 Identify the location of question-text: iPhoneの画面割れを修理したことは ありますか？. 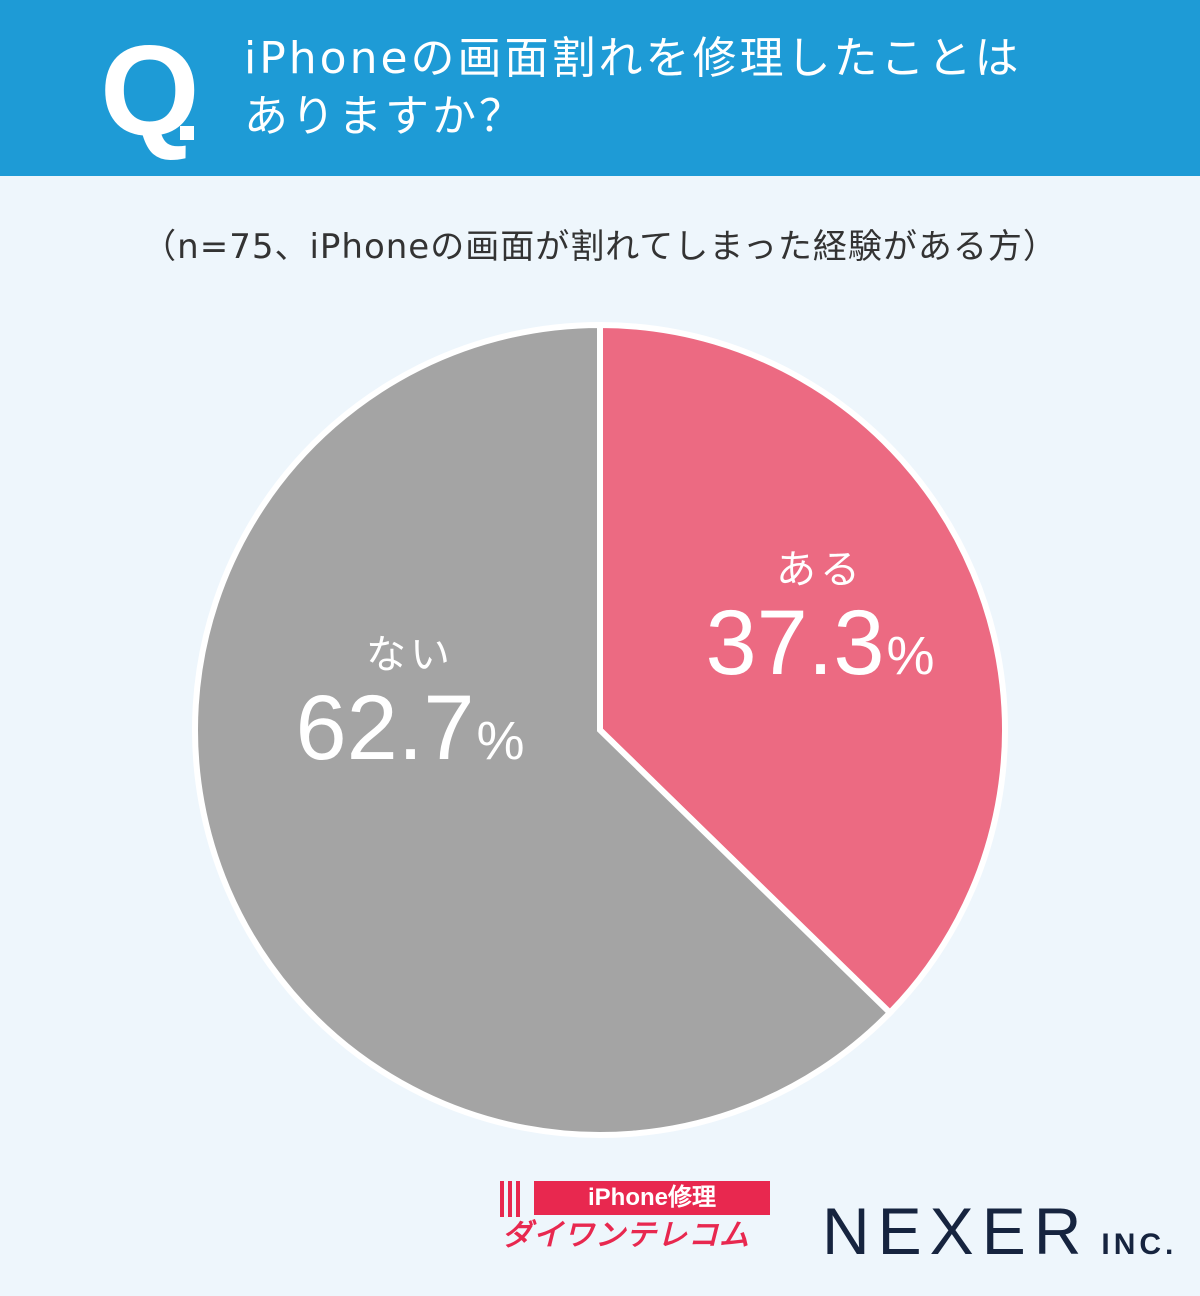
(633, 88).